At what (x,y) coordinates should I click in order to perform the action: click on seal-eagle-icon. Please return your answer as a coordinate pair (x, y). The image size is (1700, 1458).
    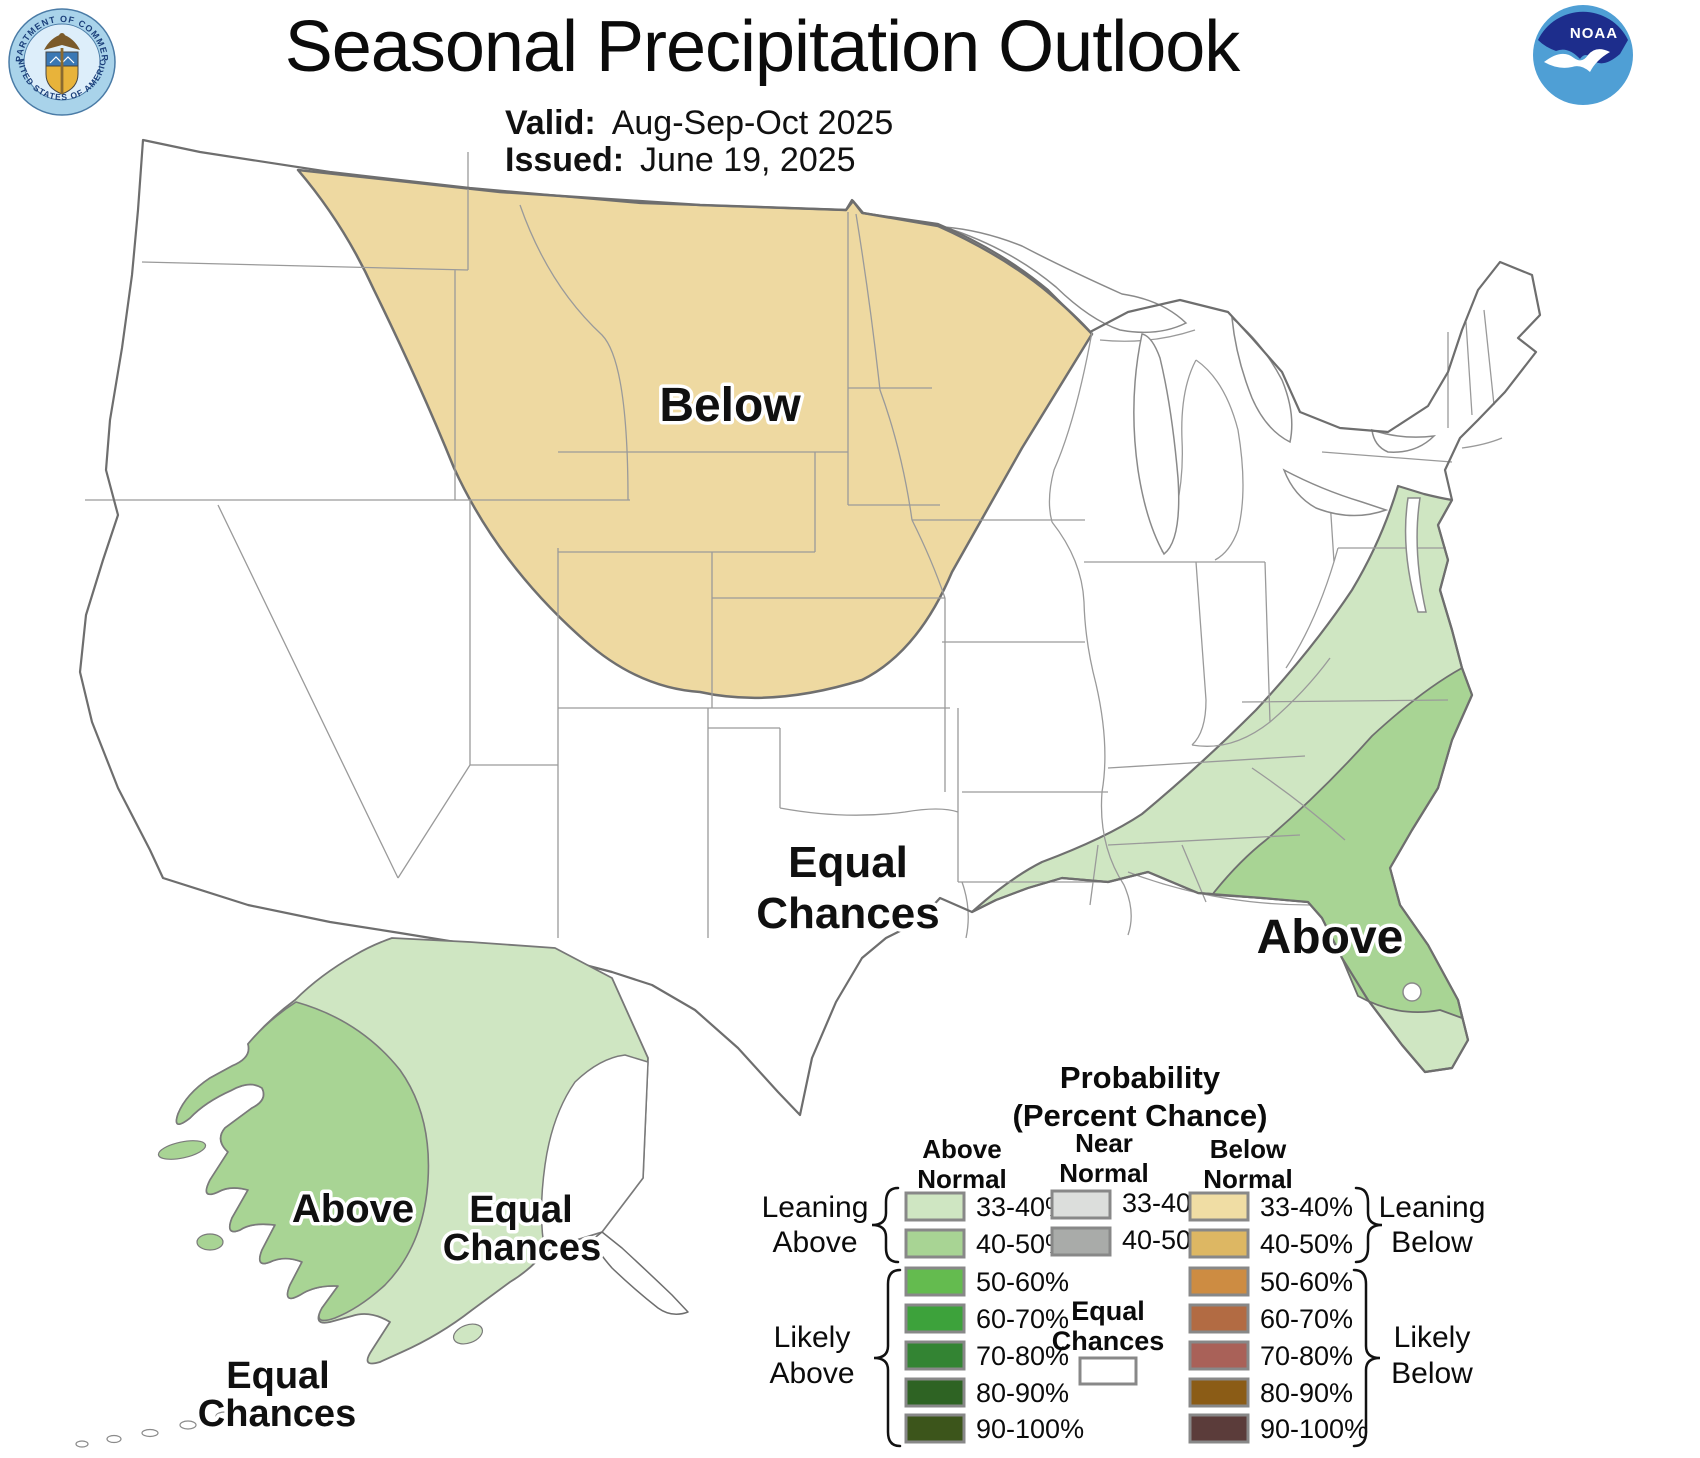
    Looking at the image, I should click on (62, 41).